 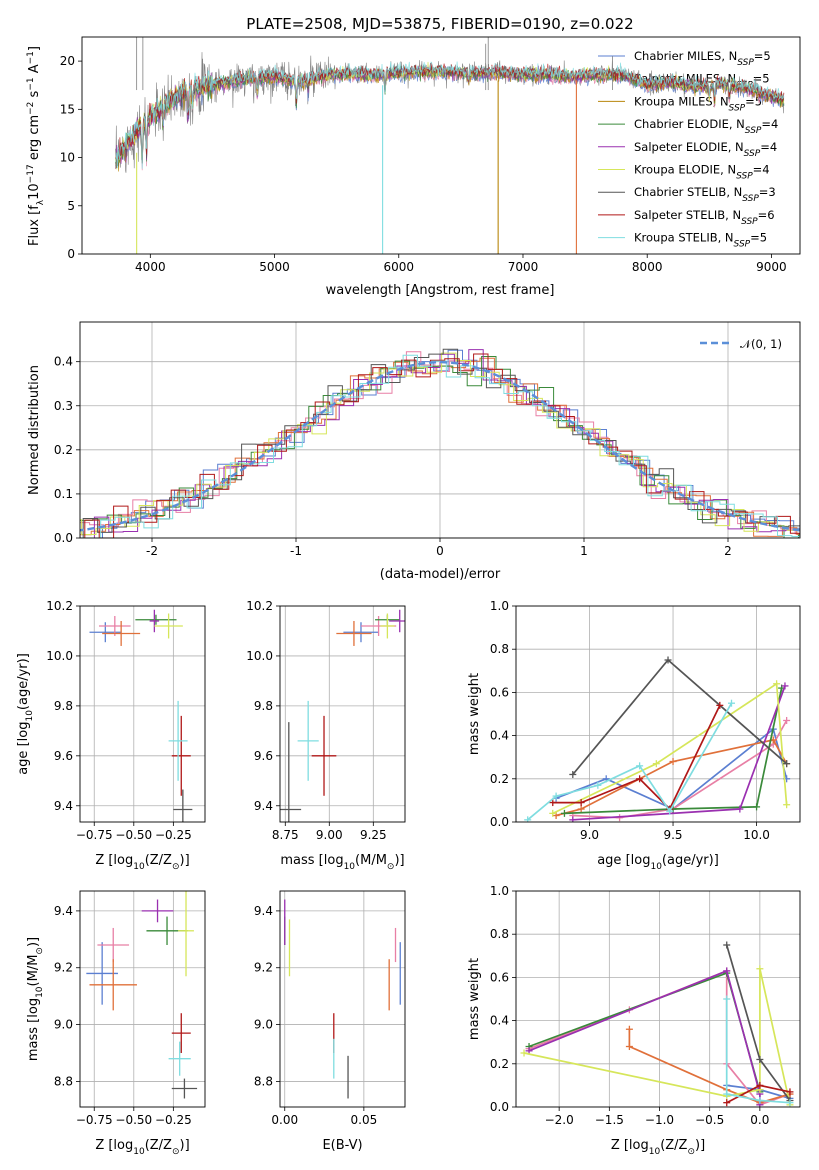 I want to click on legend-label: Kroupa MILES, NSSP=5, so click(x=698, y=103).